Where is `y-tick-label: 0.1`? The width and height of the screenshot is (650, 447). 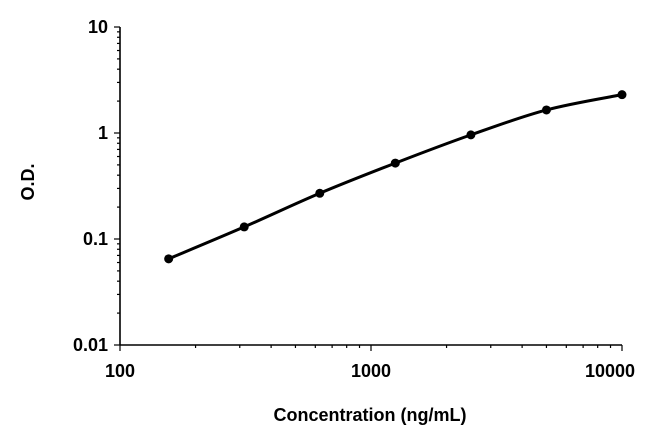 y-tick-label: 0.1 is located at coordinates (95, 239).